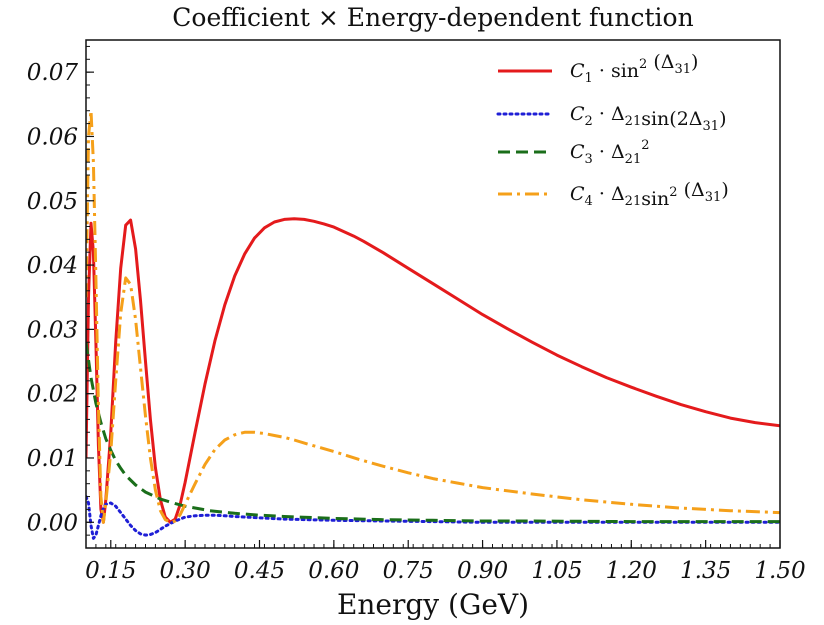 This screenshot has width=824, height=625. What do you see at coordinates (779, 571) in the screenshot?
I see `x-tick-label: 1.50` at bounding box center [779, 571].